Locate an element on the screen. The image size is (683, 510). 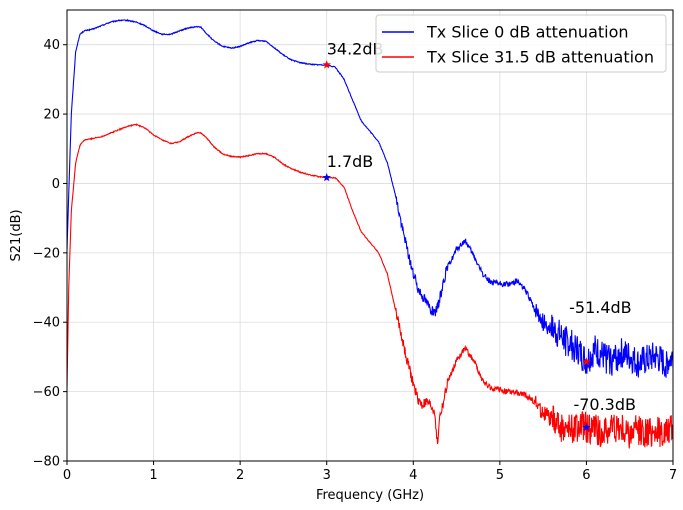
x-axis-label: Frequency (GHz) is located at coordinates (370, 495).